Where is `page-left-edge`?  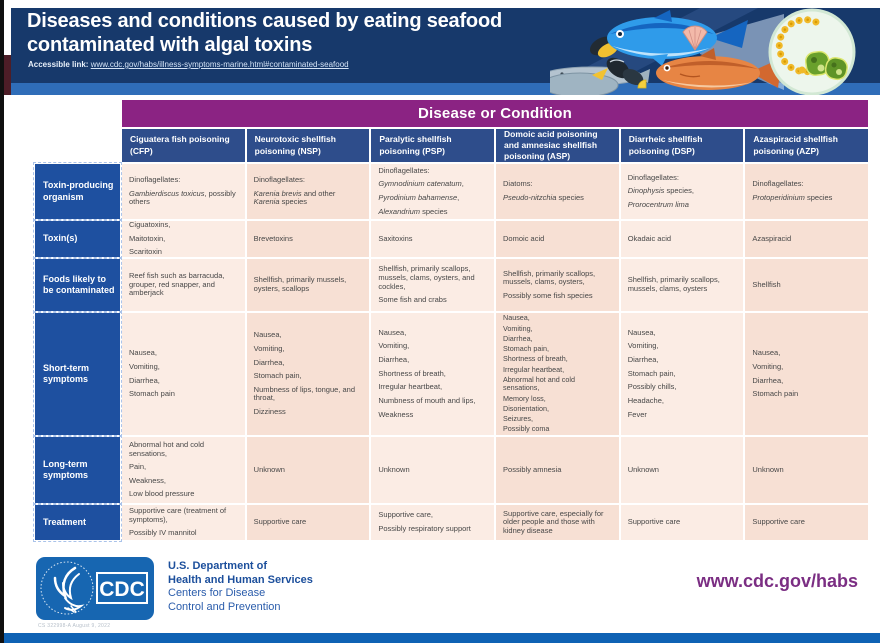 page-left-edge is located at coordinates (2, 321).